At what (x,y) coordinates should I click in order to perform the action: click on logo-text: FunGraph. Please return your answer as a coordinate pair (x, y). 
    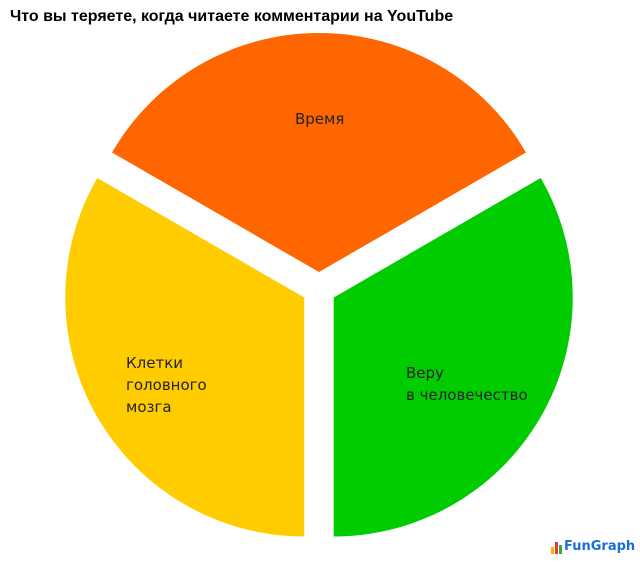
    Looking at the image, I should click on (600, 546).